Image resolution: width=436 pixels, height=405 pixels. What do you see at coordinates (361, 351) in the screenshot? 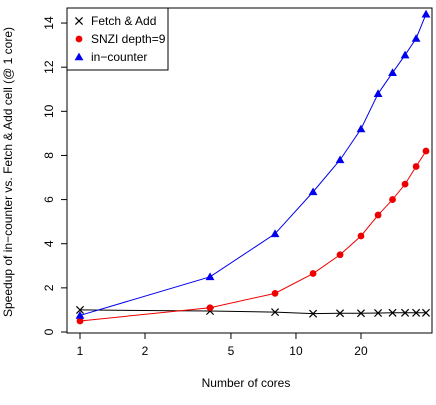
I see `x-tick-label: 20` at bounding box center [361, 351].